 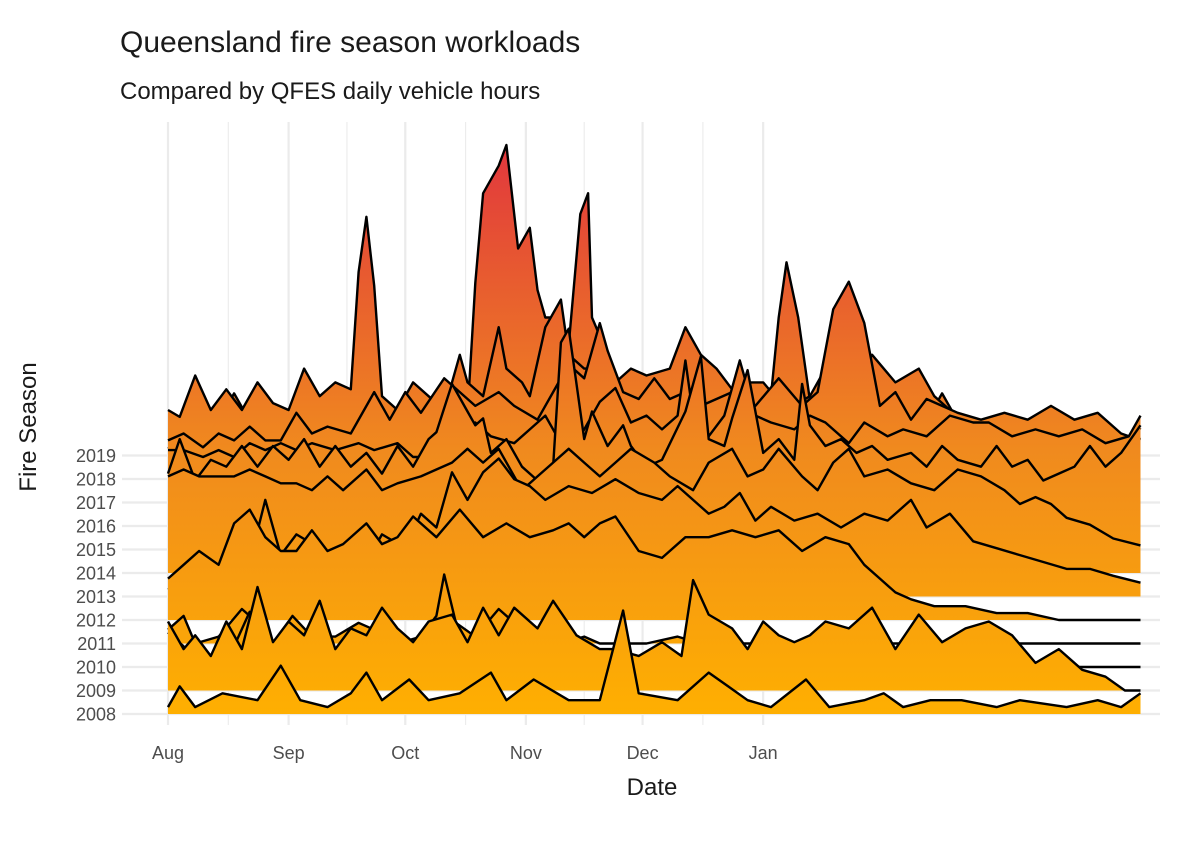 I want to click on ridge-area-2008, so click(x=654, y=662).